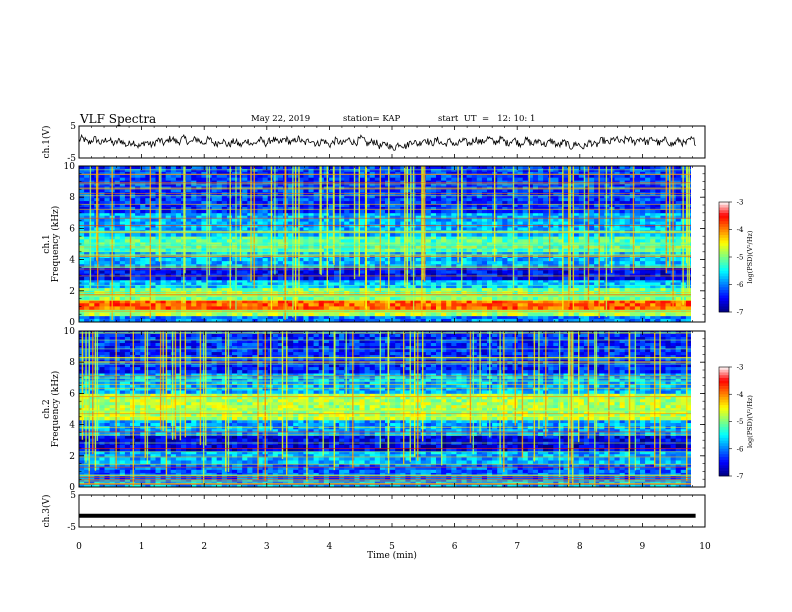 The width and height of the screenshot is (792, 612). I want to click on y-axis-label: ch.1(V), so click(46, 142).